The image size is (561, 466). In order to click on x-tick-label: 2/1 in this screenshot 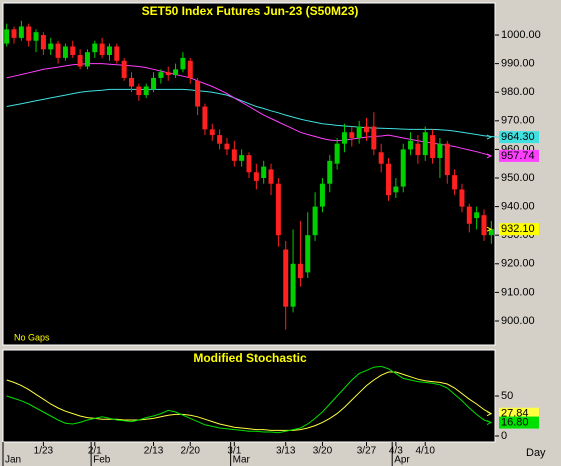, I will do `click(95, 451)`.